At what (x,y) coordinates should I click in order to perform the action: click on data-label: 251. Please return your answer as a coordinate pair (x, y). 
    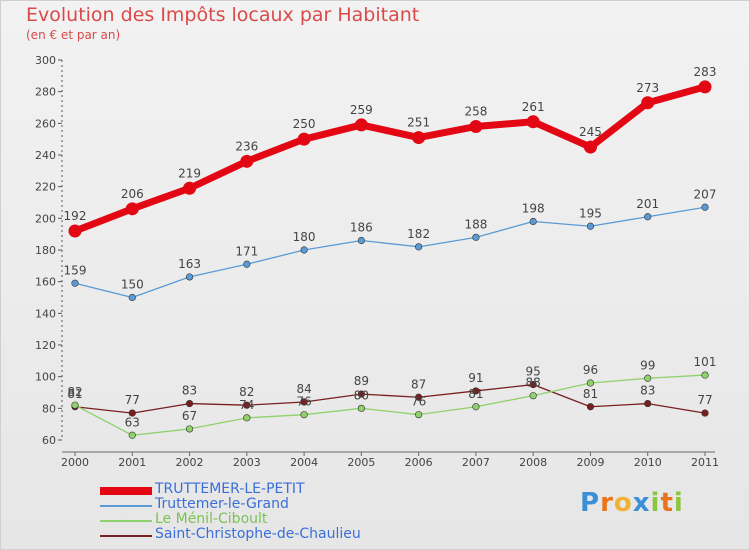
    Looking at the image, I should click on (418, 123).